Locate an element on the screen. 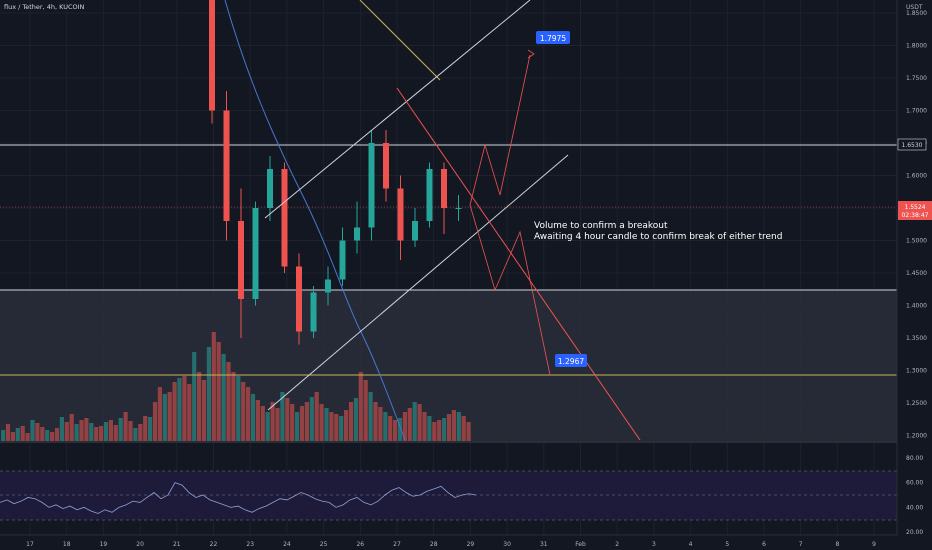 The image size is (932, 550). price-tick: 1.2500 is located at coordinates (916, 403).